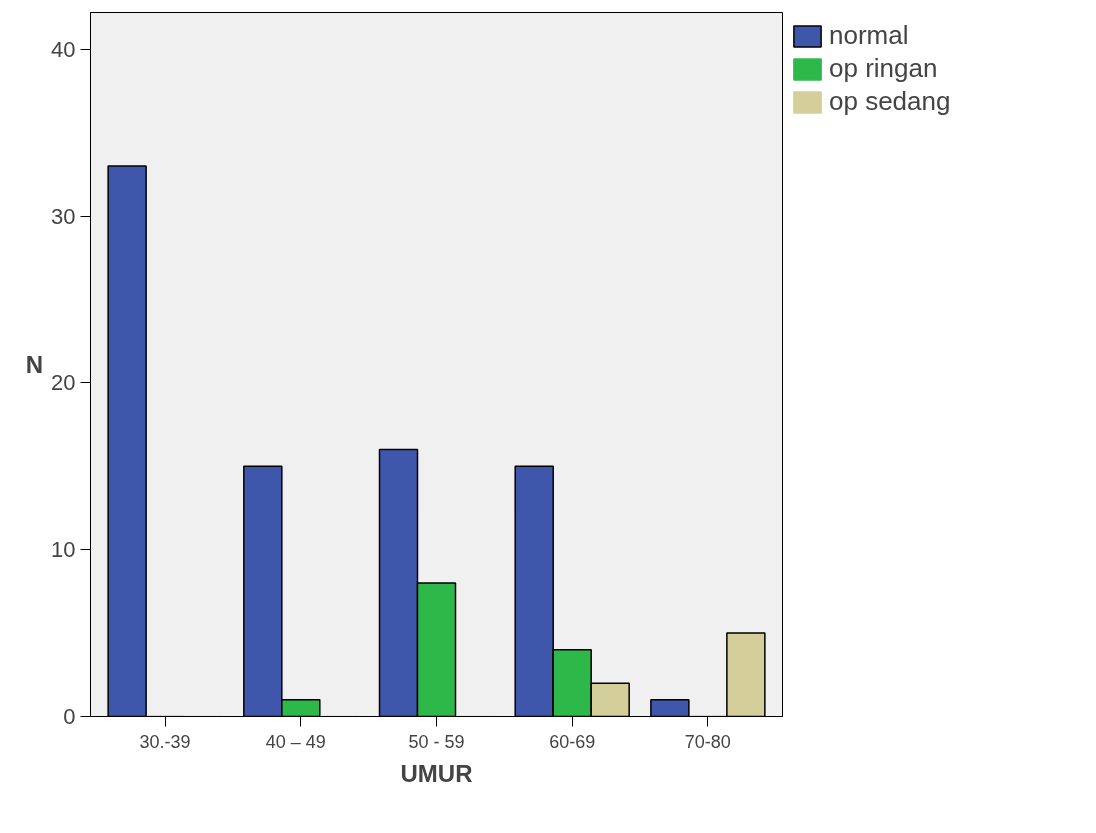 This screenshot has height=833, width=1096. Describe the element at coordinates (436, 741) in the screenshot. I see `x-tick-label: 50 - 59` at that location.